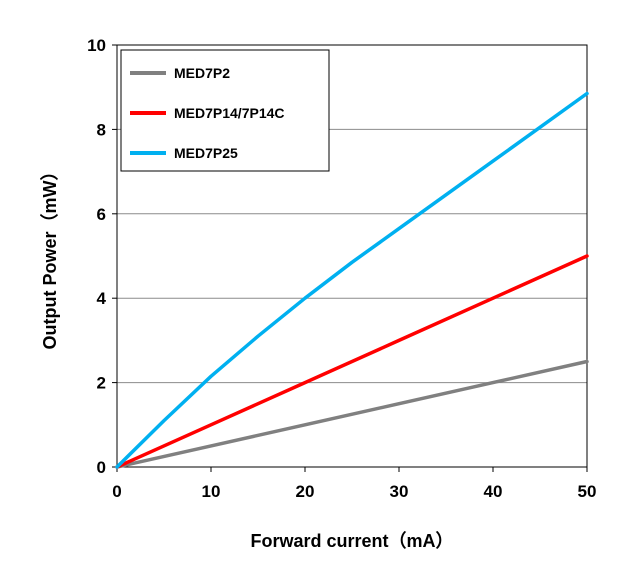  Describe the element at coordinates (116, 491) in the screenshot. I see `x-tick-label: 0` at that location.